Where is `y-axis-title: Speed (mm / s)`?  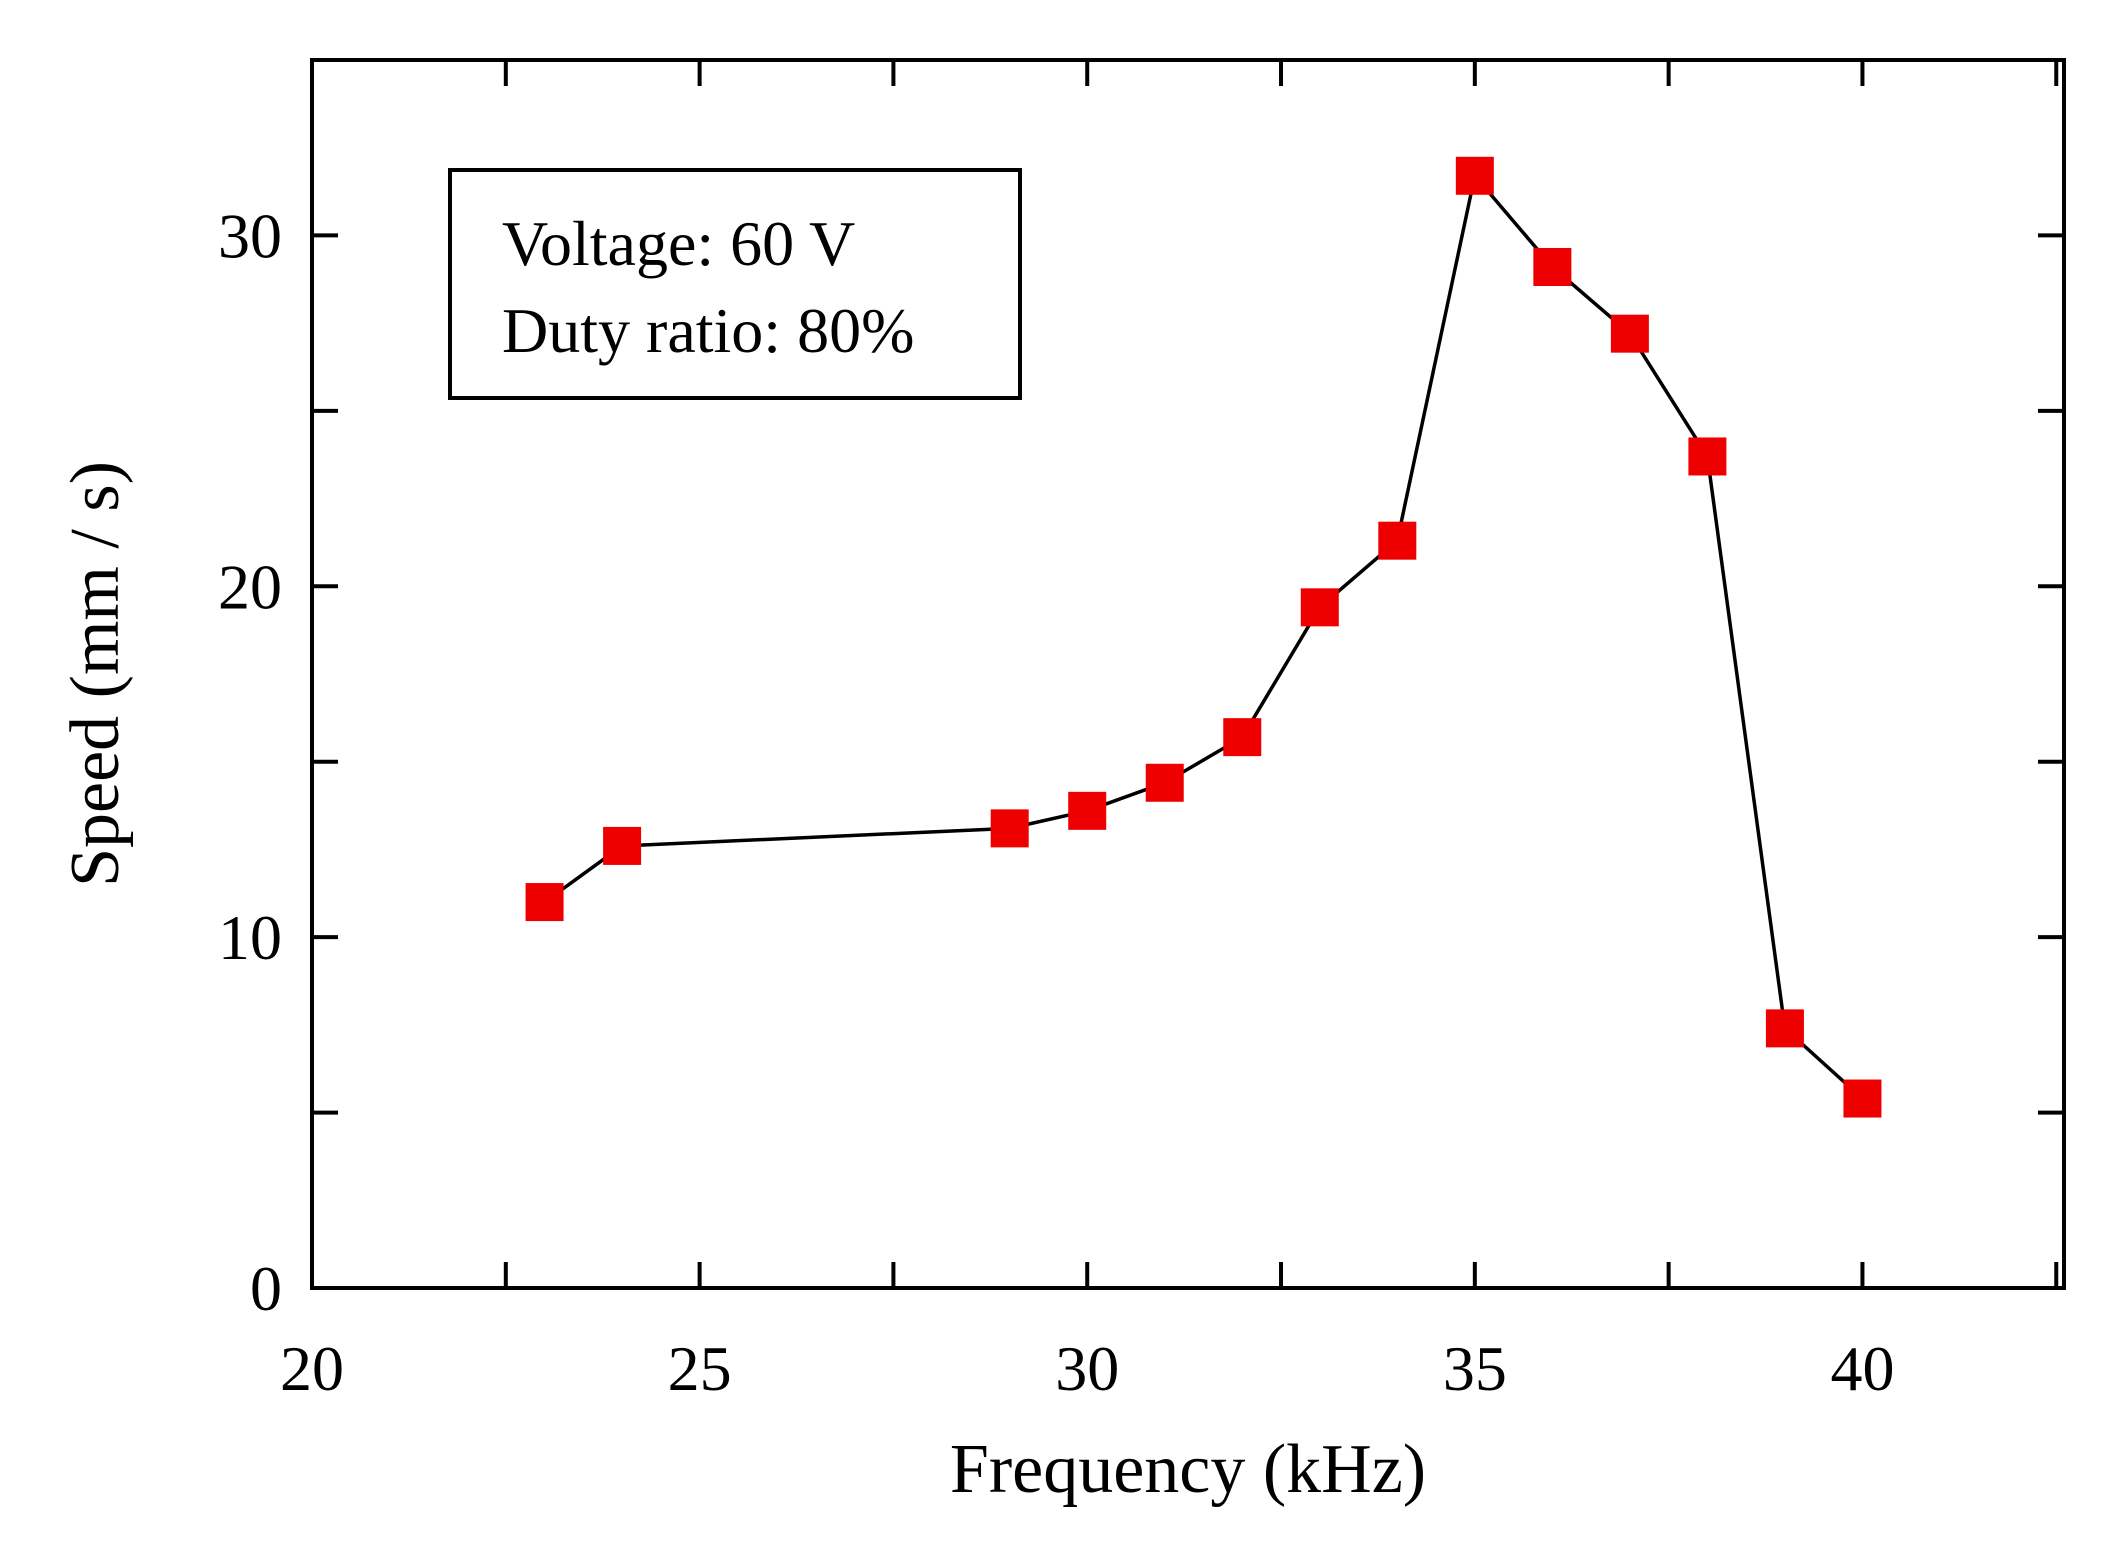 y-axis-title: Speed (mm / s) is located at coordinates (95, 674).